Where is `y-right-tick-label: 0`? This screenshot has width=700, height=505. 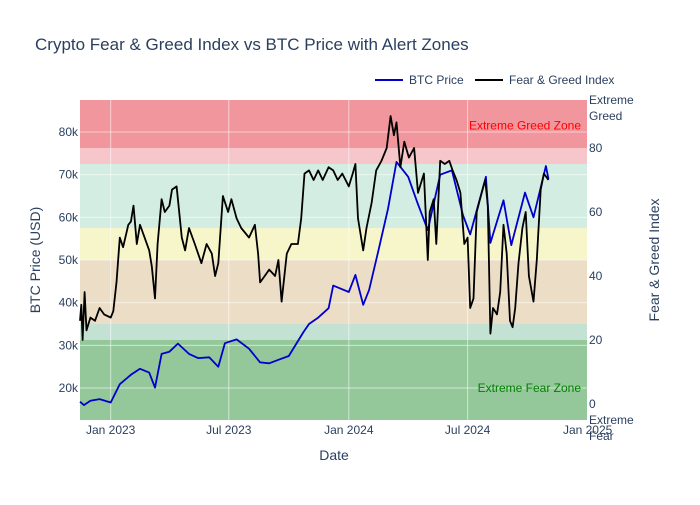
y-right-tick-label: 0 is located at coordinates (592, 404).